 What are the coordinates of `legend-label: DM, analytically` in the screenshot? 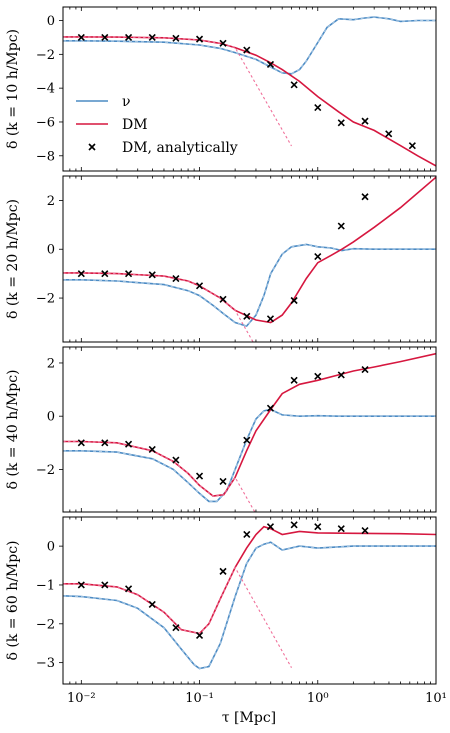 It's located at (180, 148).